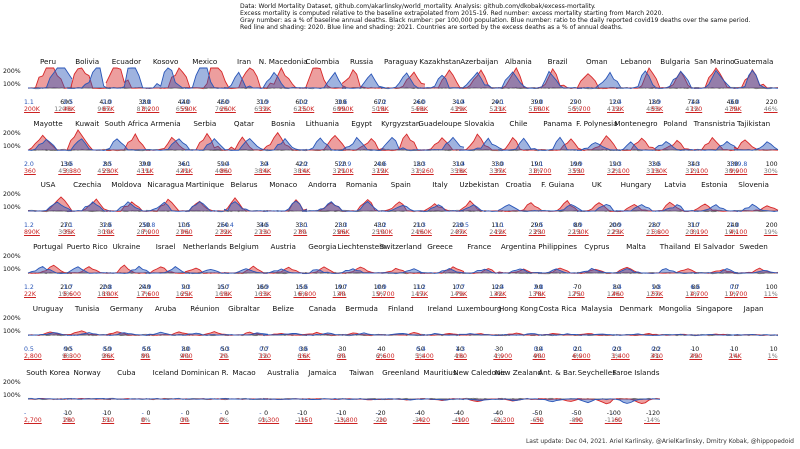 The width and height of the screenshot is (800, 449). I want to click on country-panel: Poland 1.6 340 130K 31%, so click(675, 153).